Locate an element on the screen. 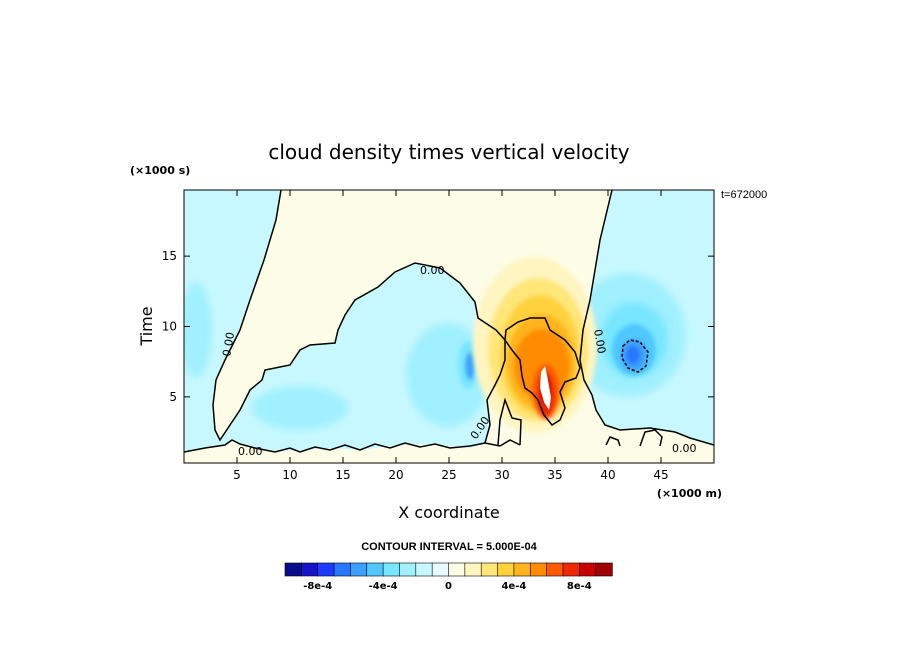  zero-label-bottom-right: 0.00 is located at coordinates (684, 448).